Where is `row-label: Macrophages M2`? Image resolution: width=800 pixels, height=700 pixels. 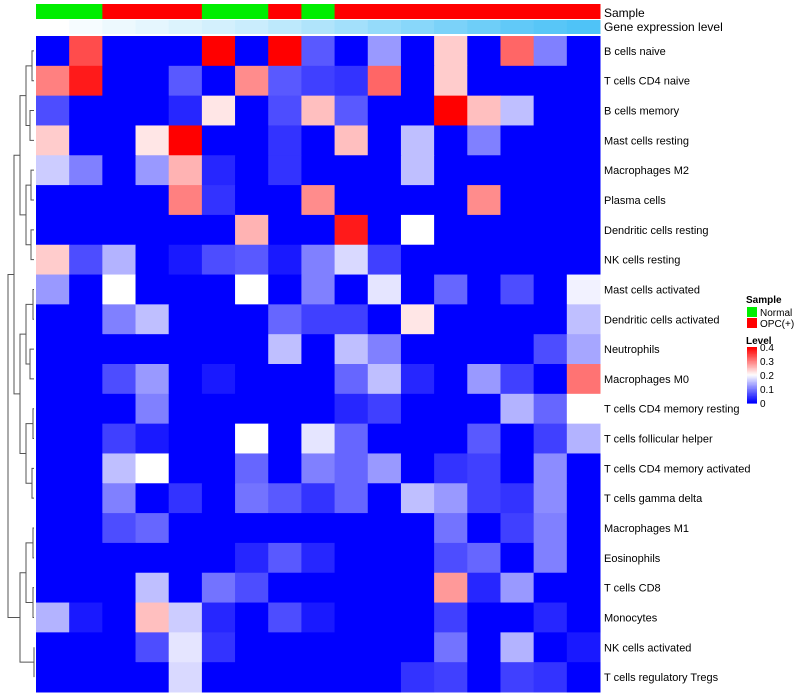 row-label: Macrophages M2 is located at coordinates (646, 171).